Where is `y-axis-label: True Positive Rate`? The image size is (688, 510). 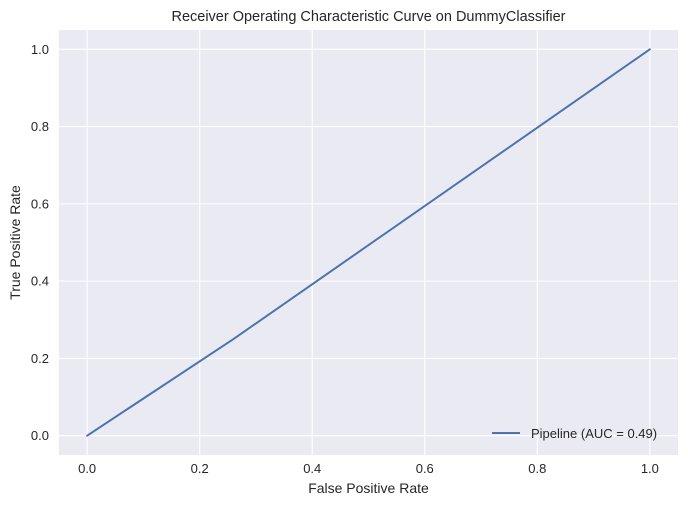
y-axis-label: True Positive Rate is located at coordinates (15, 242).